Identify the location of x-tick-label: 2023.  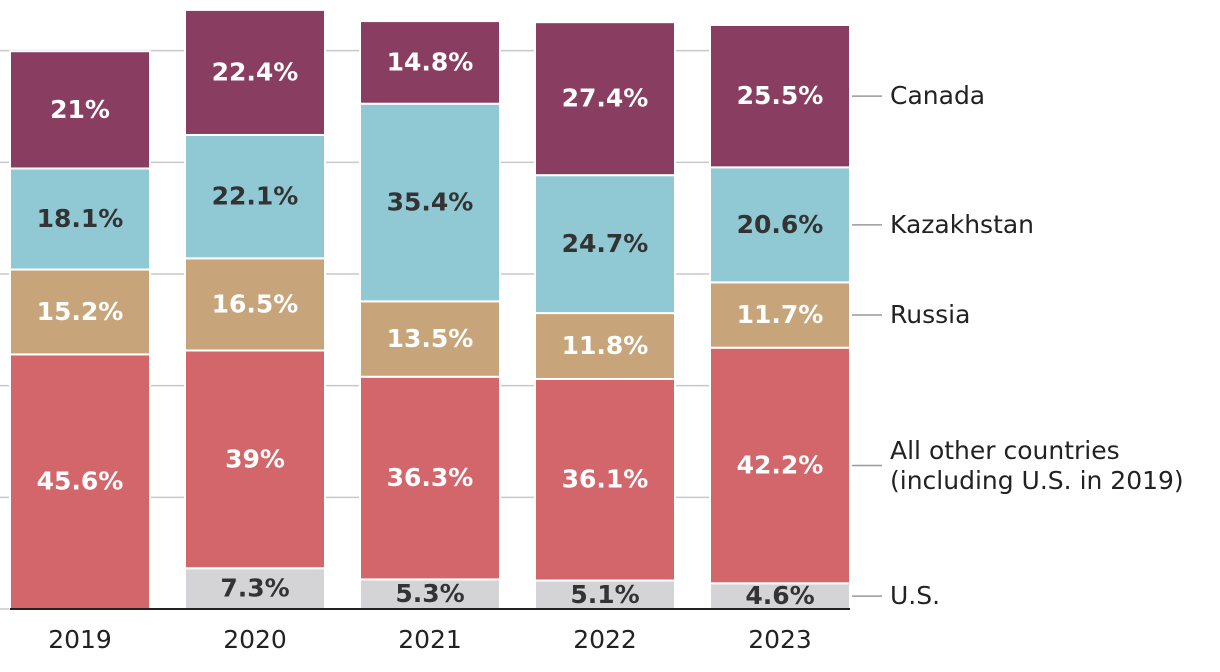
(780, 639).